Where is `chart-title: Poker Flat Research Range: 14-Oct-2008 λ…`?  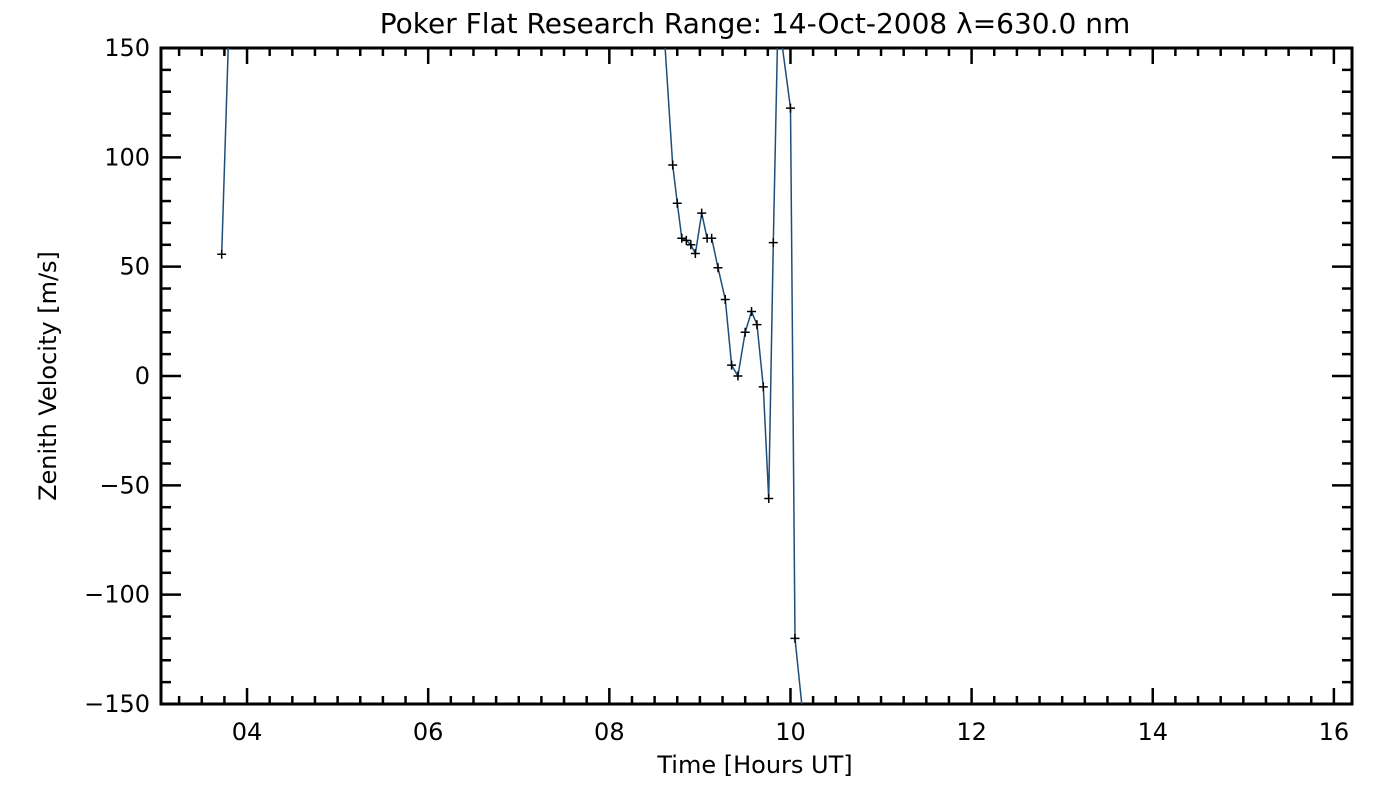
chart-title: Poker Flat Research Range: 14-Oct-2008 λ… is located at coordinates (755, 23).